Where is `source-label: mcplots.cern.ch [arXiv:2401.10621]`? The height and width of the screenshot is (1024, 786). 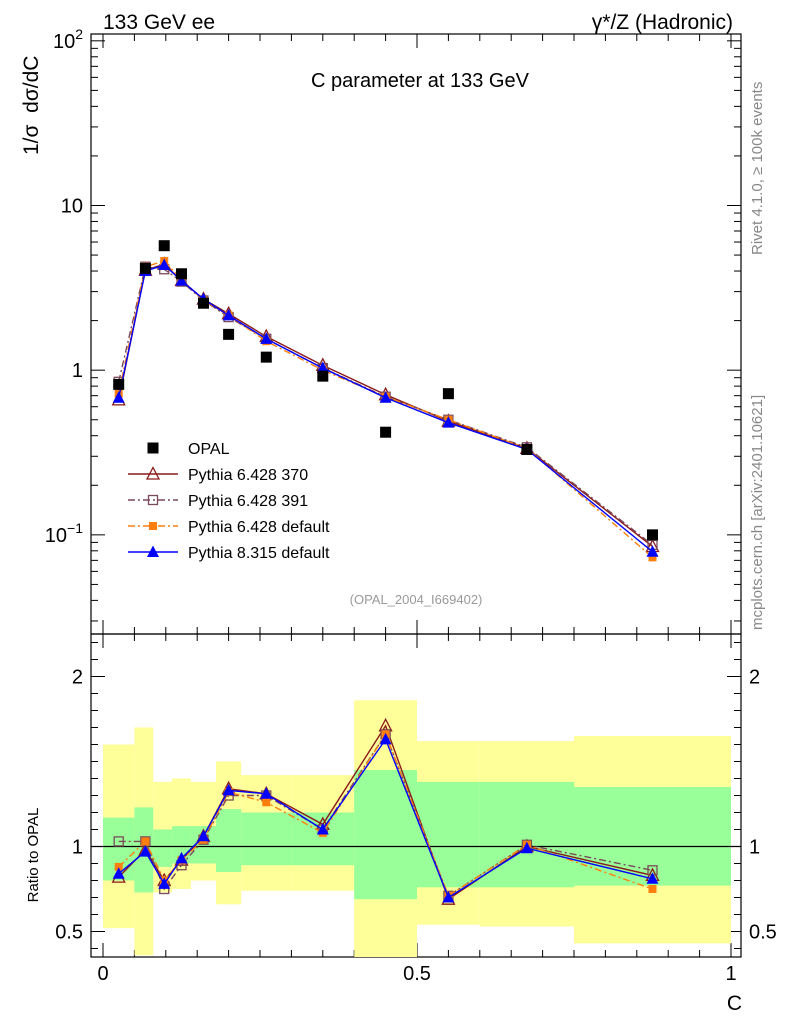
source-label: mcplots.cern.ch [arXiv:2401.10621] is located at coordinates (757, 512).